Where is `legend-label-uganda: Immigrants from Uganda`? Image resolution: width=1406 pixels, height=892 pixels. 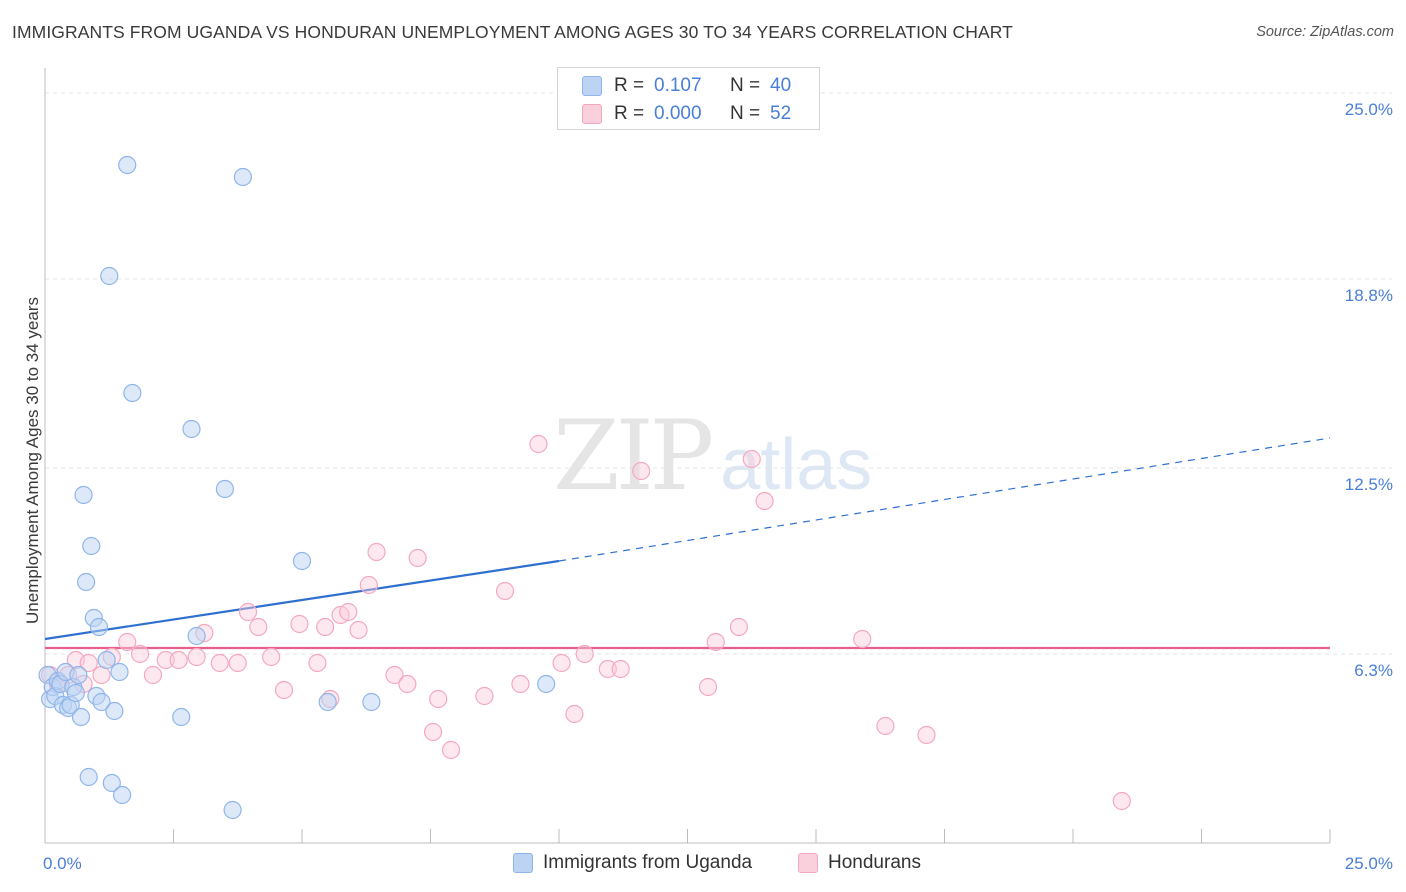 legend-label-uganda: Immigrants from Uganda is located at coordinates (648, 862).